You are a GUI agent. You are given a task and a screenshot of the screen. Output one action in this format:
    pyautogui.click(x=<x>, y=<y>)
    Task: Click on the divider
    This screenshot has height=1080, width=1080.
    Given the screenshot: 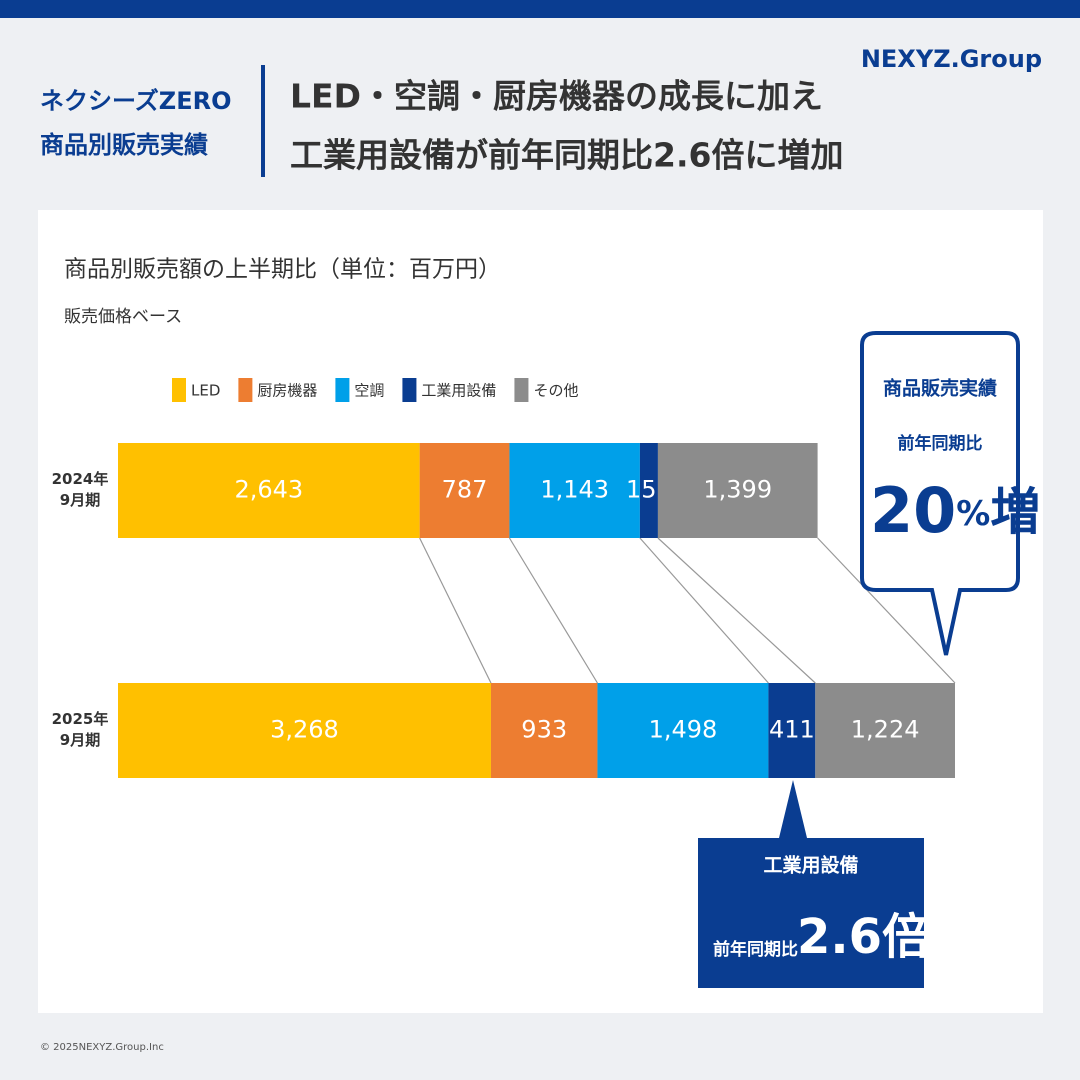 What is the action you would take?
    pyautogui.click(x=263, y=121)
    